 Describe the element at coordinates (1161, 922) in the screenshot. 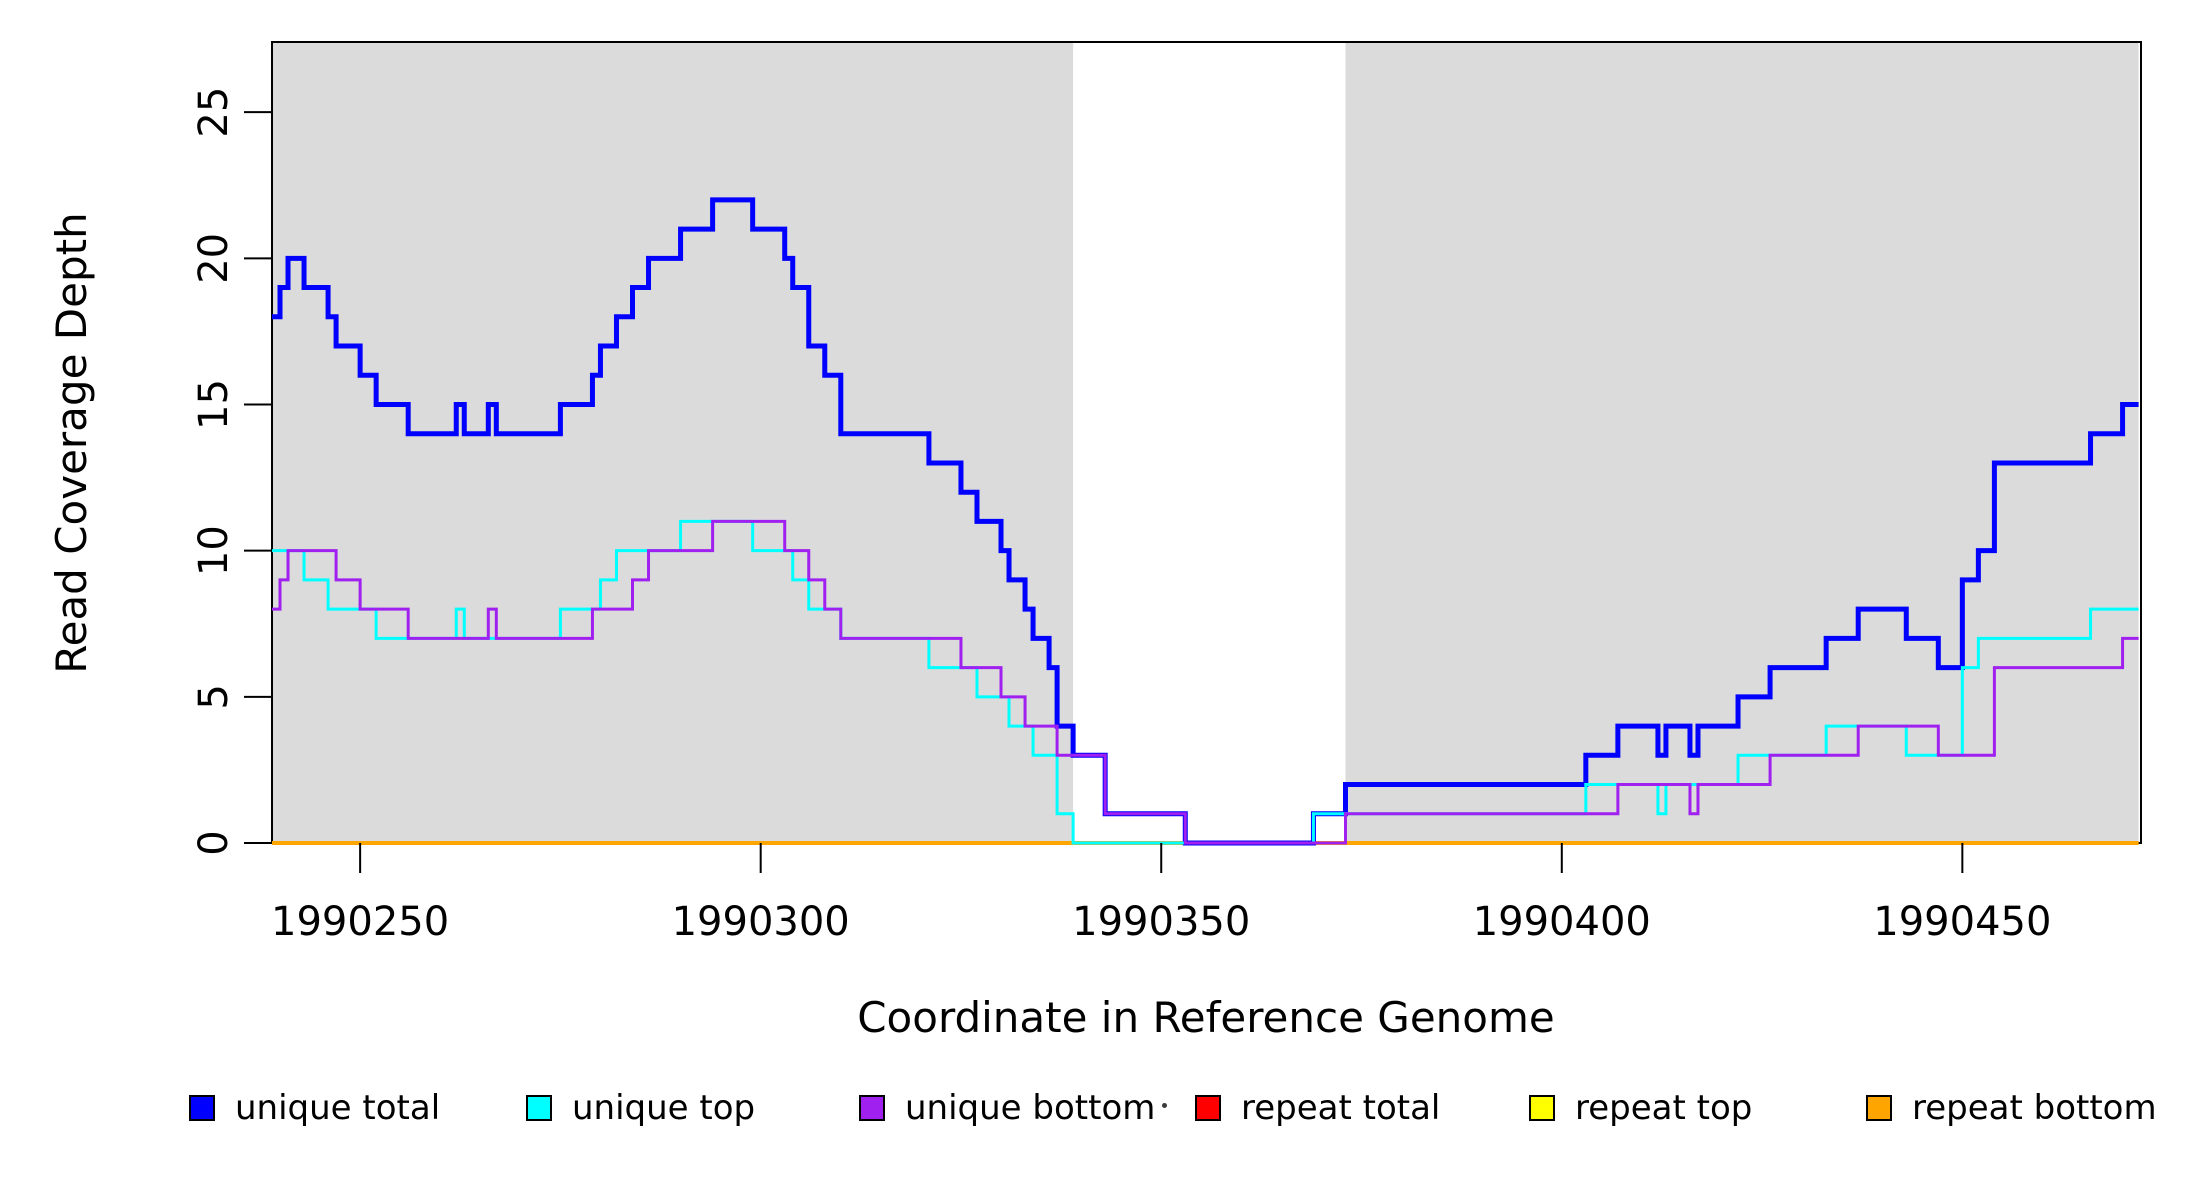

I see `x-tick-label: 1990350` at that location.